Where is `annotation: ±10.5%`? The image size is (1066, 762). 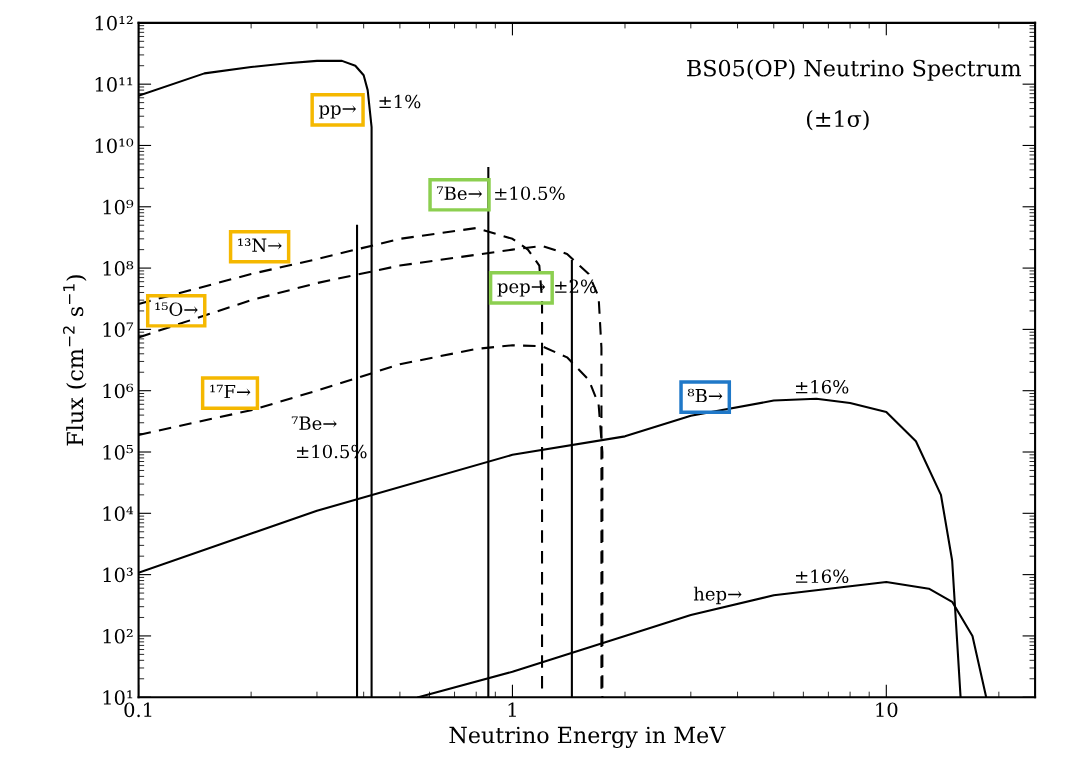
annotation: ±10.5% is located at coordinates (530, 193).